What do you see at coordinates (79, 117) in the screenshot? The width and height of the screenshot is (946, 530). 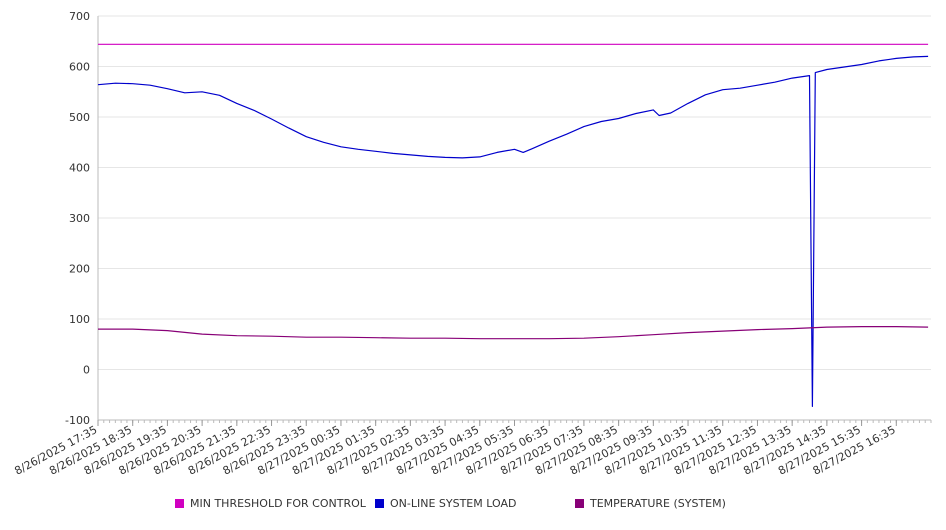 I see `y-tick-label: 500` at bounding box center [79, 117].